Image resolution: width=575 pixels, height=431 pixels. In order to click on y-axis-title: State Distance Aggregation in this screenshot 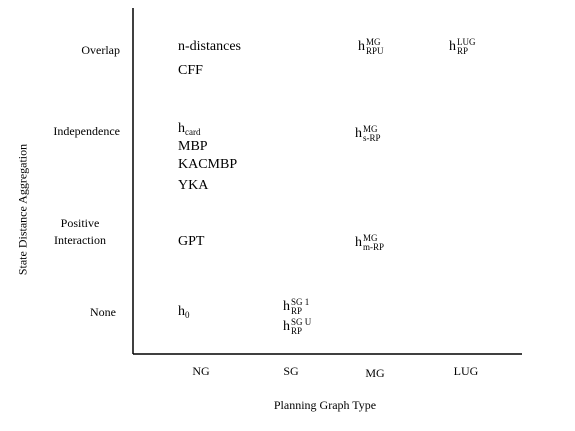, I will do `click(22, 209)`.